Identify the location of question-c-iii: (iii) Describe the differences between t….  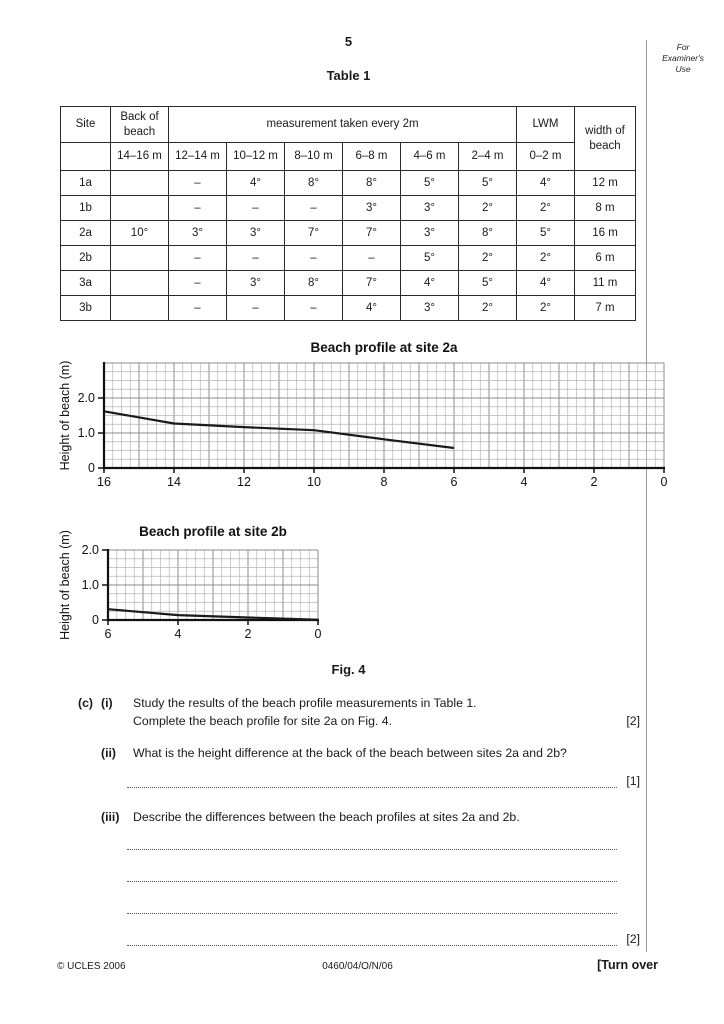
(348, 817).